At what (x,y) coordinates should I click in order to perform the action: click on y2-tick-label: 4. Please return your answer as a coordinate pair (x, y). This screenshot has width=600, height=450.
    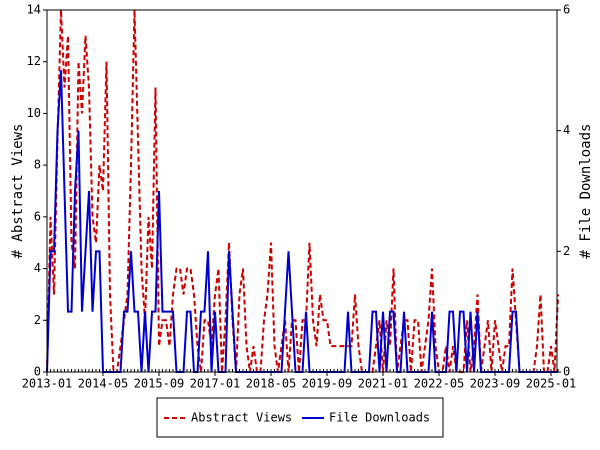
    Looking at the image, I should click on (566, 130).